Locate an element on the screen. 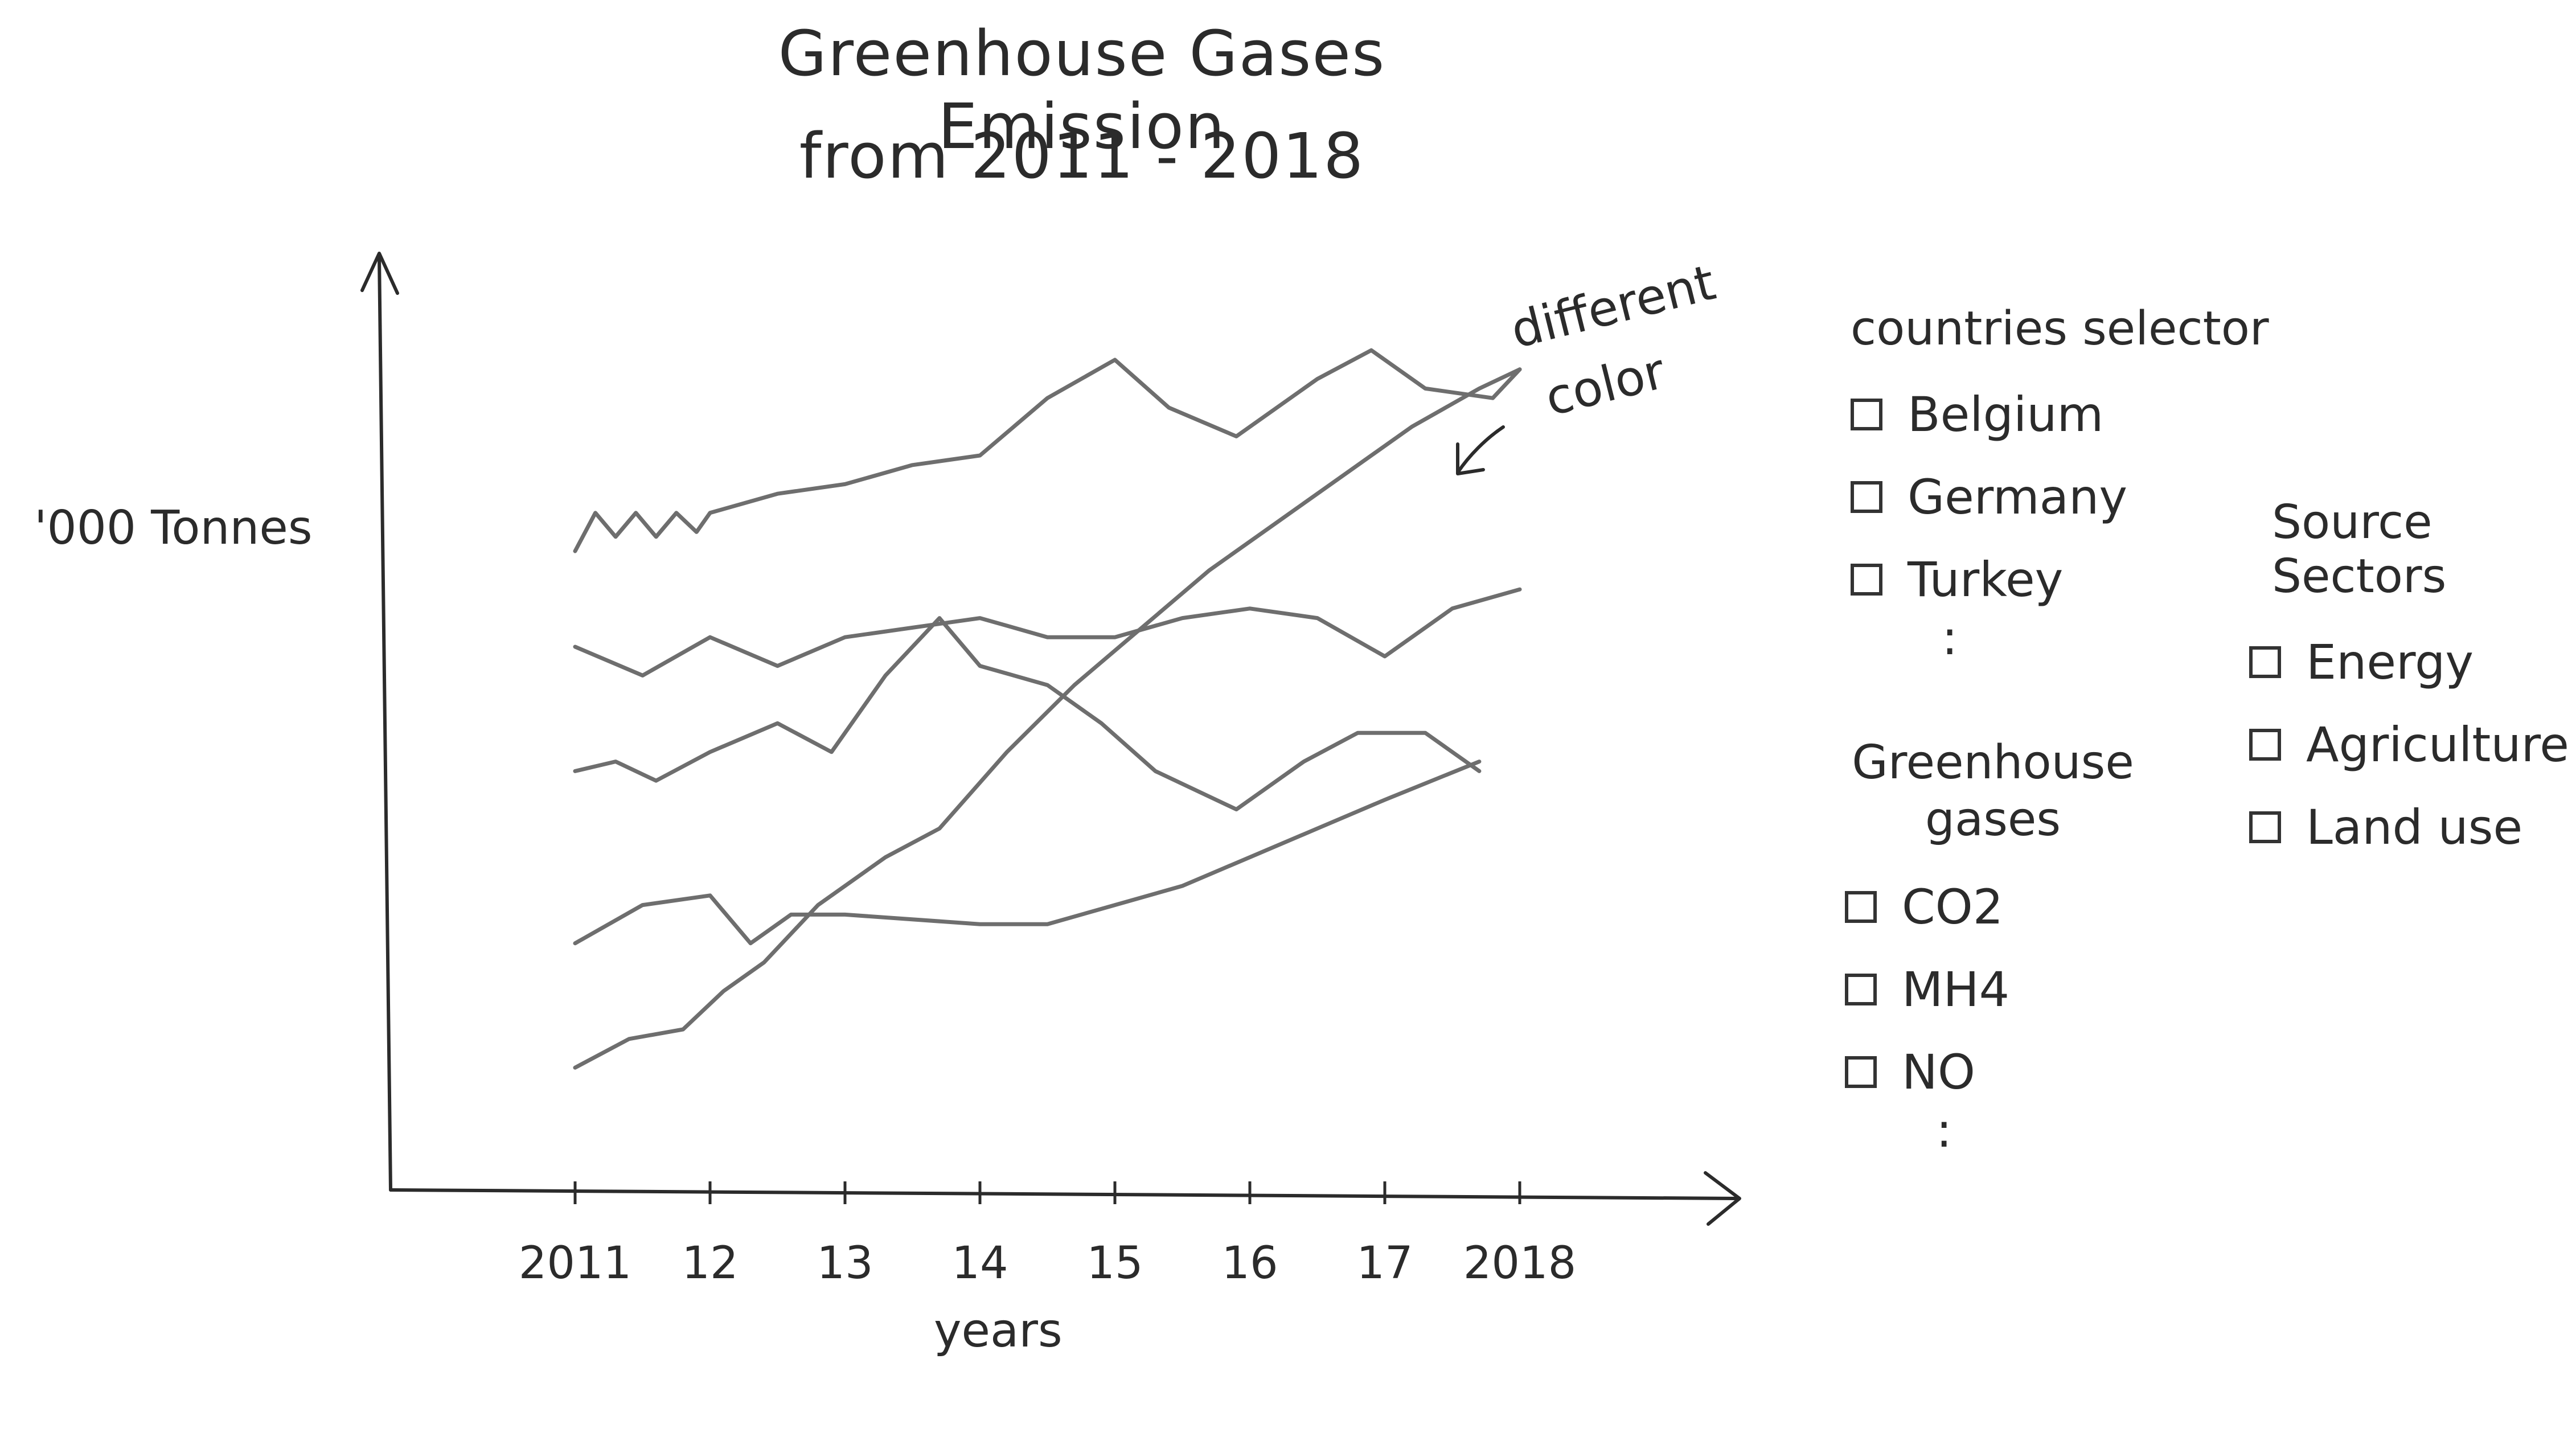 The width and height of the screenshot is (2576, 1445). gases-title-line1: Greenhouse is located at coordinates (1993, 763).